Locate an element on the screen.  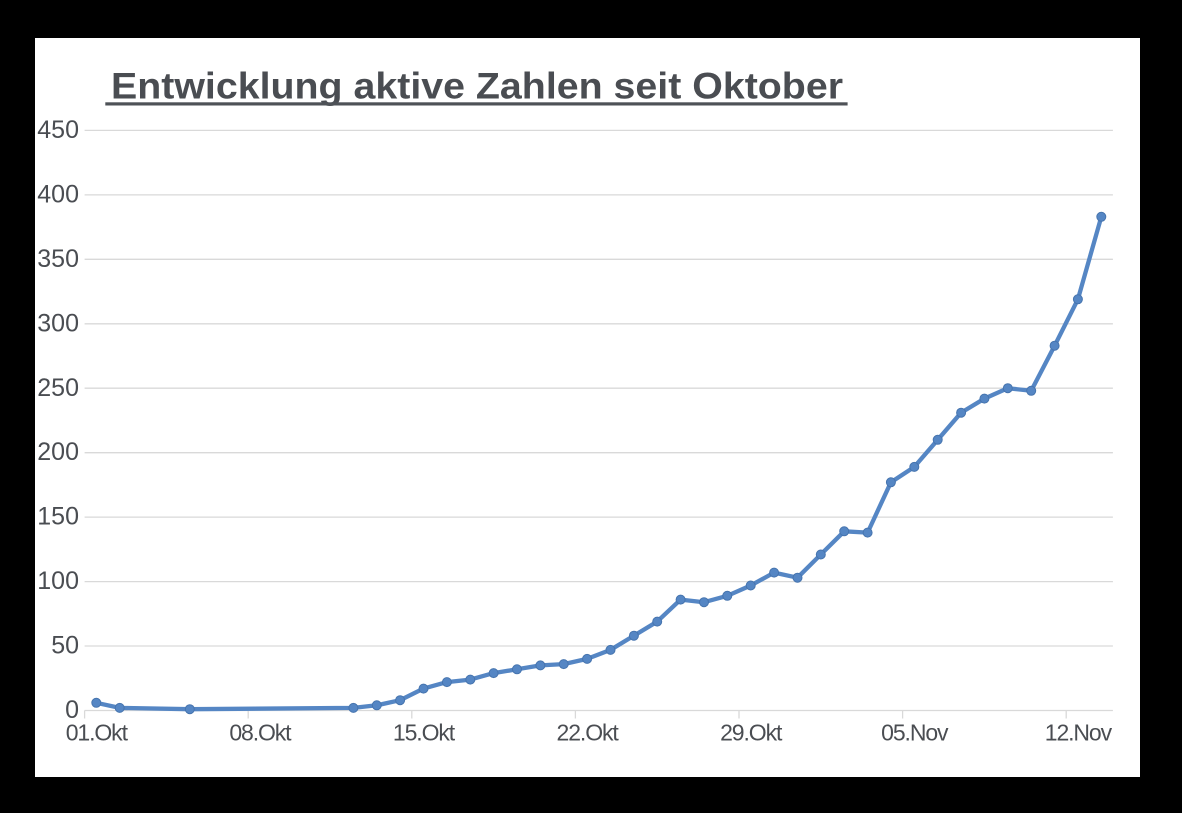
svg-text: 15.Okt is located at coordinates (424, 733).